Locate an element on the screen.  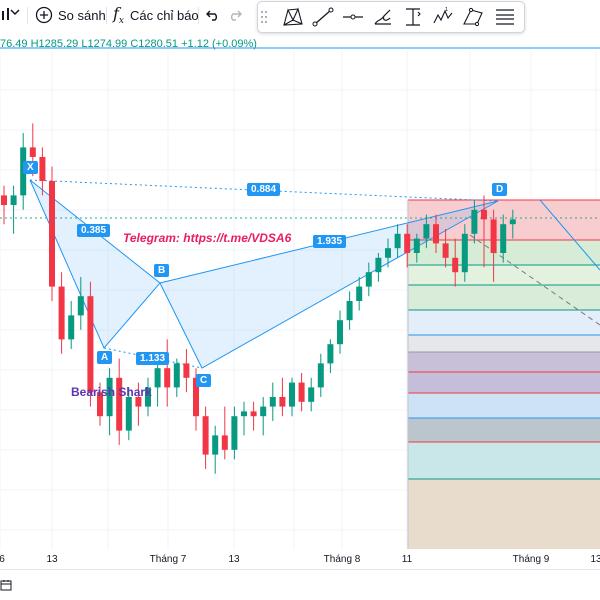
calendar-icon is located at coordinates (6, 587).